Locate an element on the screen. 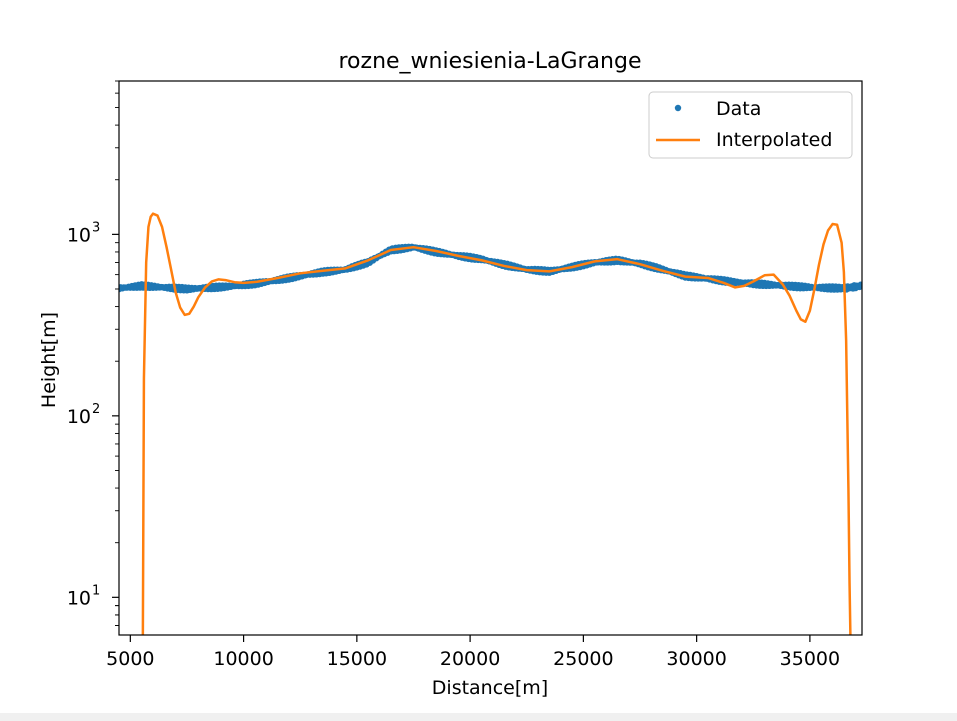 The height and width of the screenshot is (721, 957). y-minor-ticks is located at coordinates (117, 353).